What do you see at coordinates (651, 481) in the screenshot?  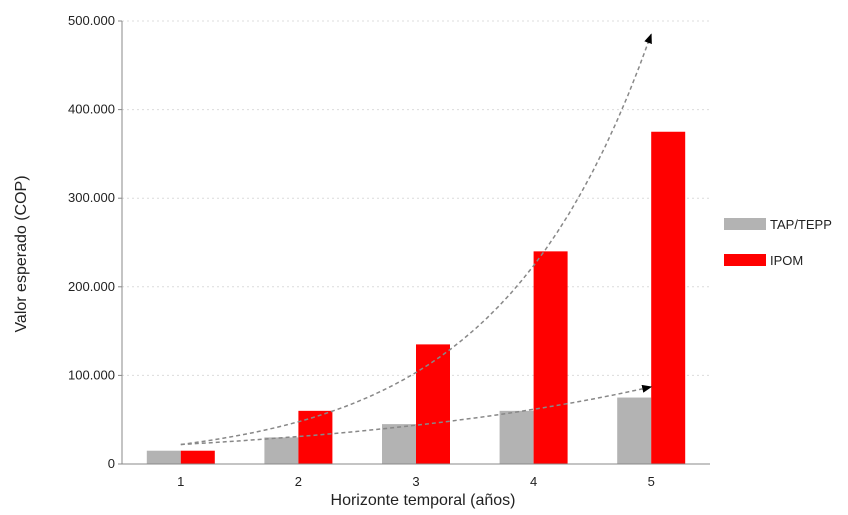 I see `x-tick-label: 5` at bounding box center [651, 481].